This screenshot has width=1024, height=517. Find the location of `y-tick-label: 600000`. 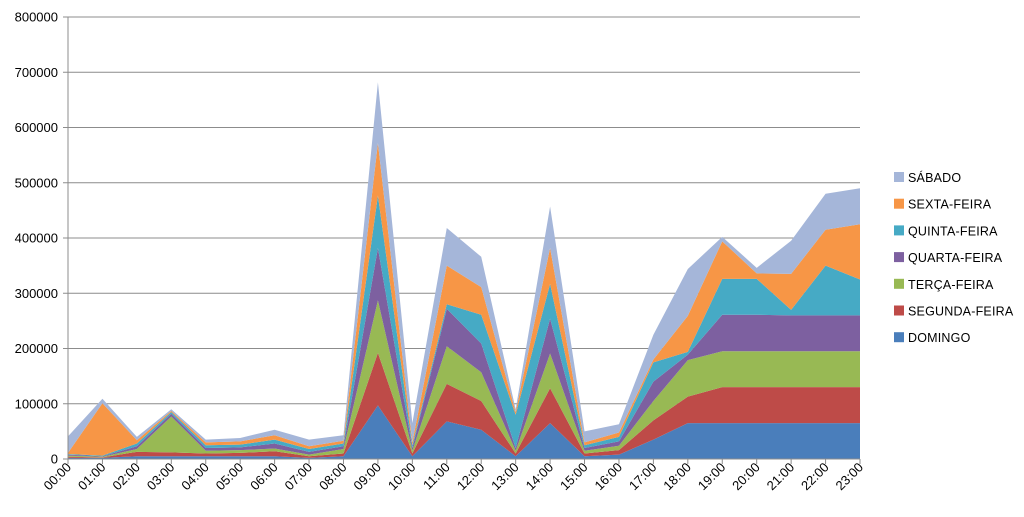

y-tick-label: 600000 is located at coordinates (36, 127).